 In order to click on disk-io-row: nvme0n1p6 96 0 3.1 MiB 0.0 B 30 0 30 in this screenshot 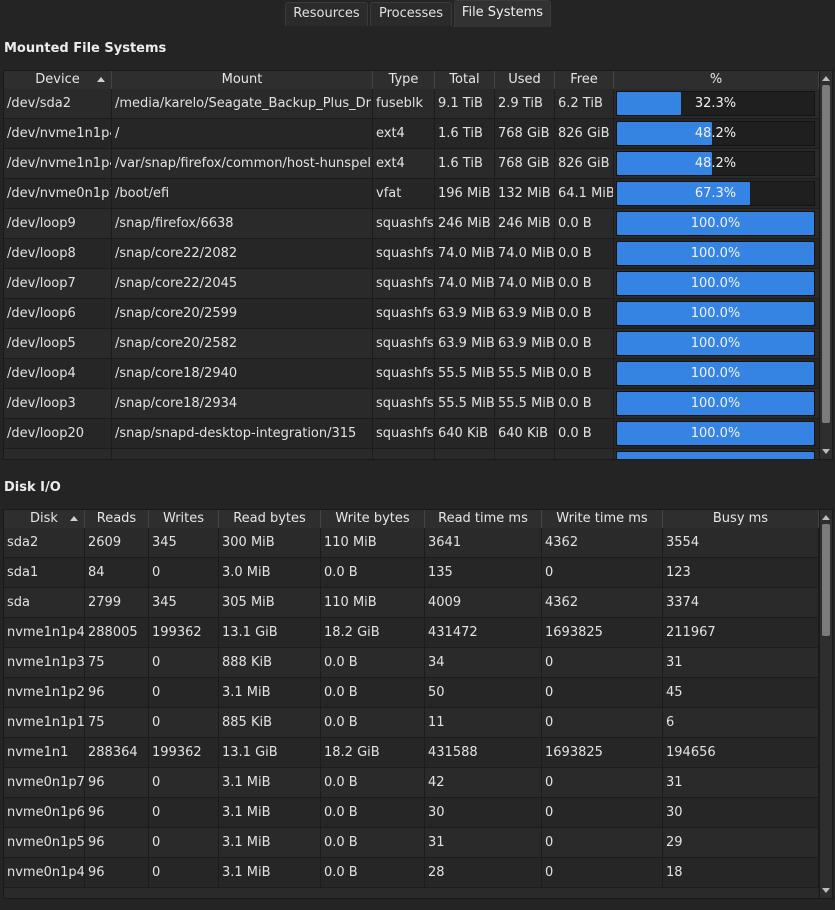, I will do `click(411, 813)`.